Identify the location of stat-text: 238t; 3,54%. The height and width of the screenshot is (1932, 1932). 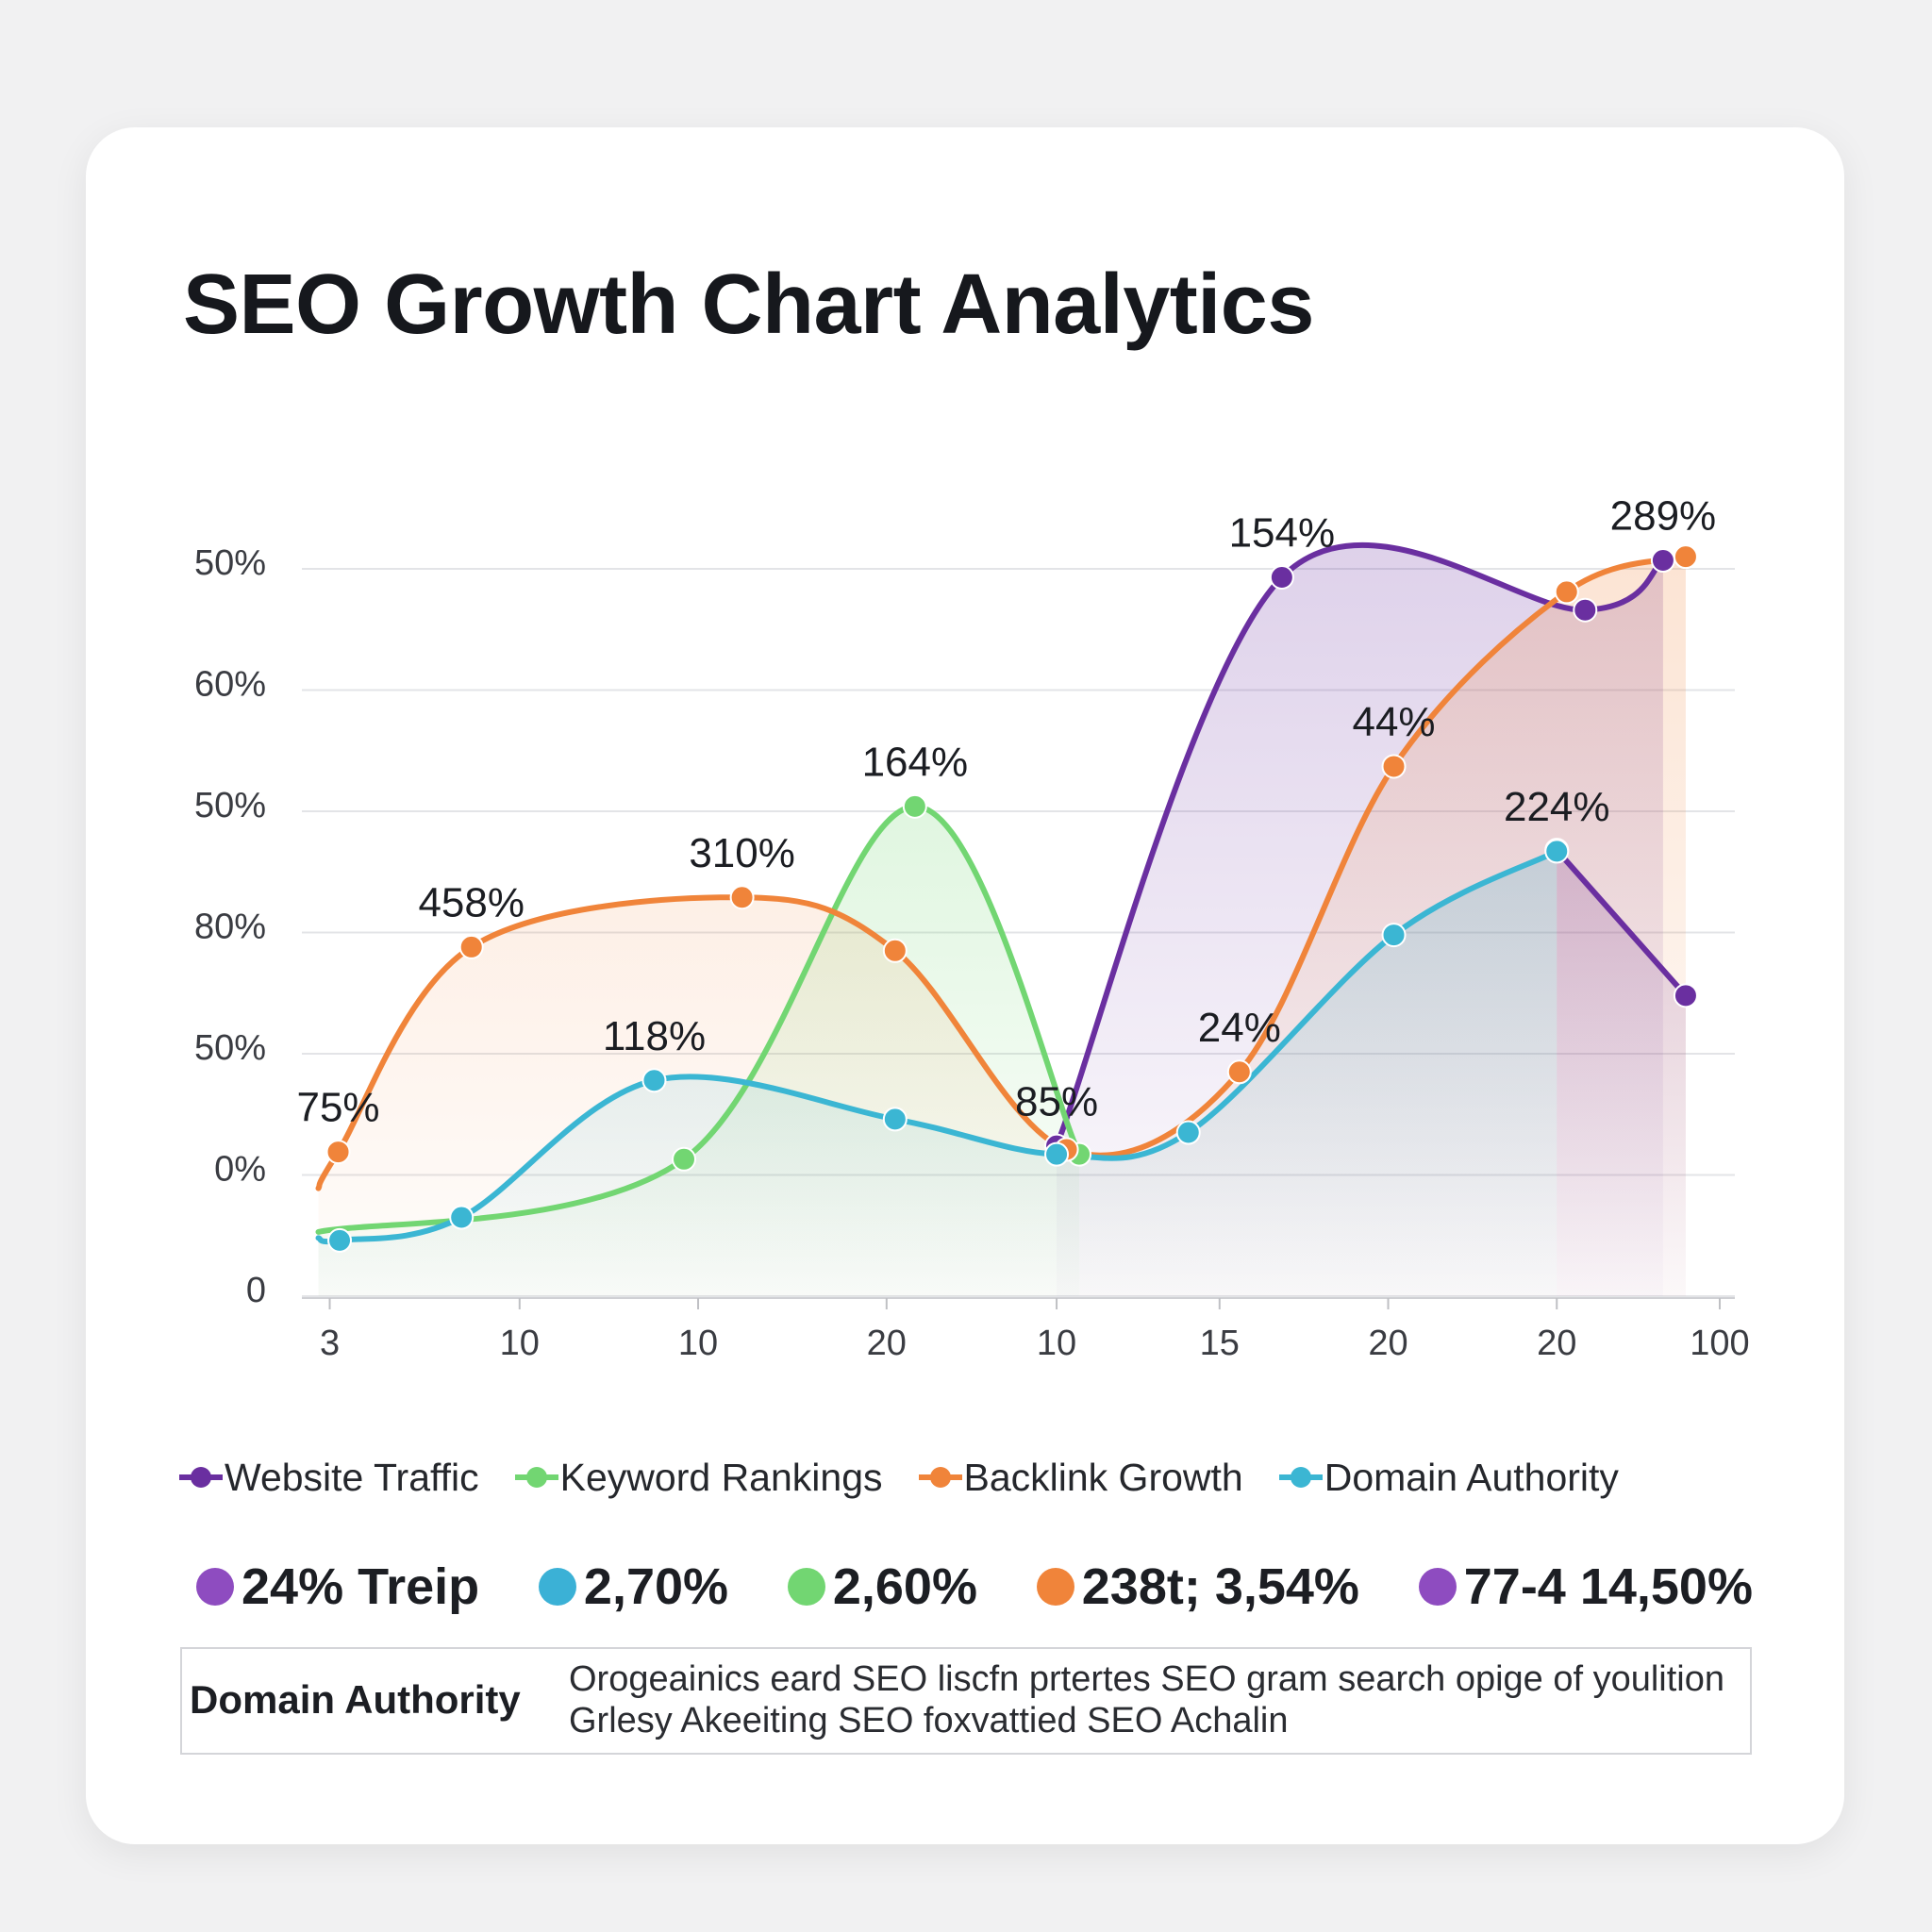
(1220, 1586).